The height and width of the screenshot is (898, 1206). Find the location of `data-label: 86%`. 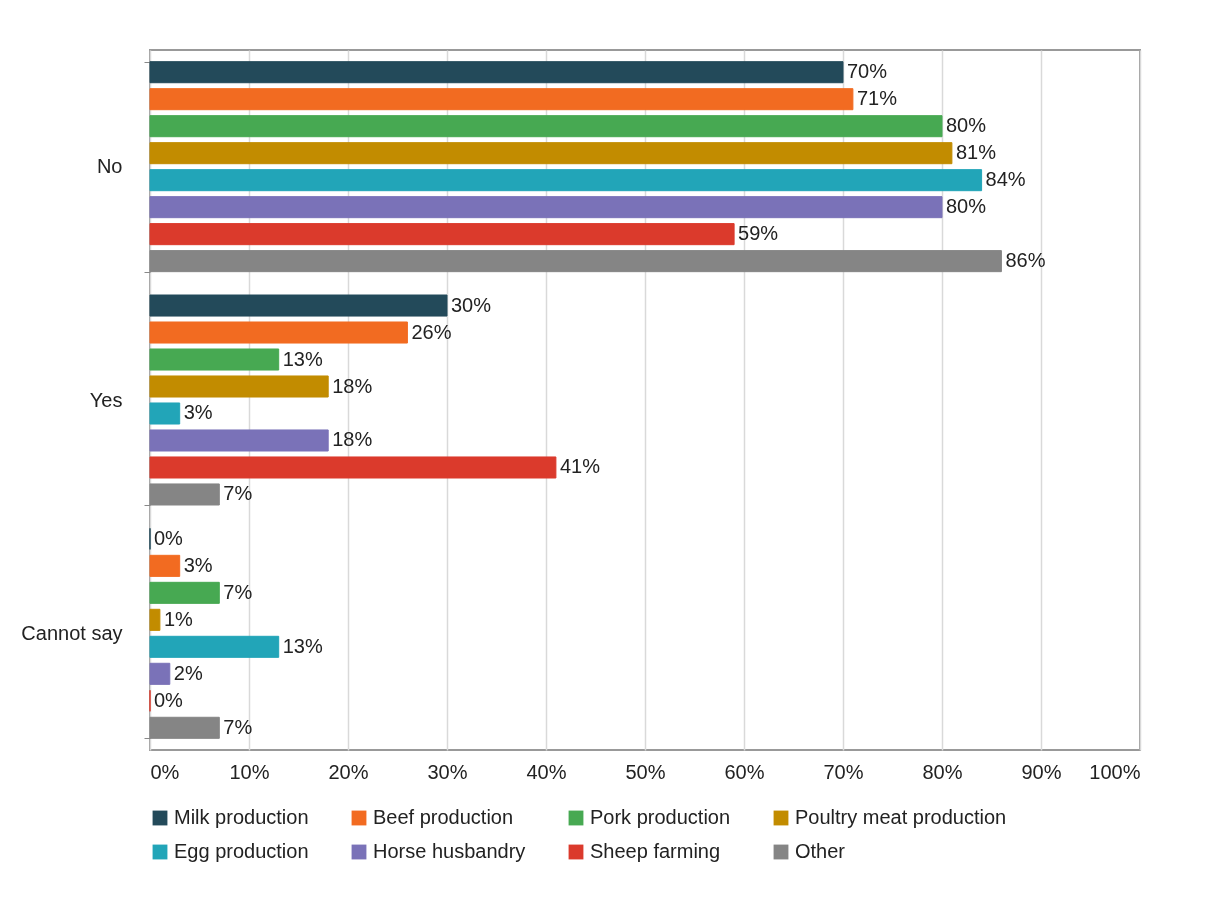

data-label: 86% is located at coordinates (1025, 260).